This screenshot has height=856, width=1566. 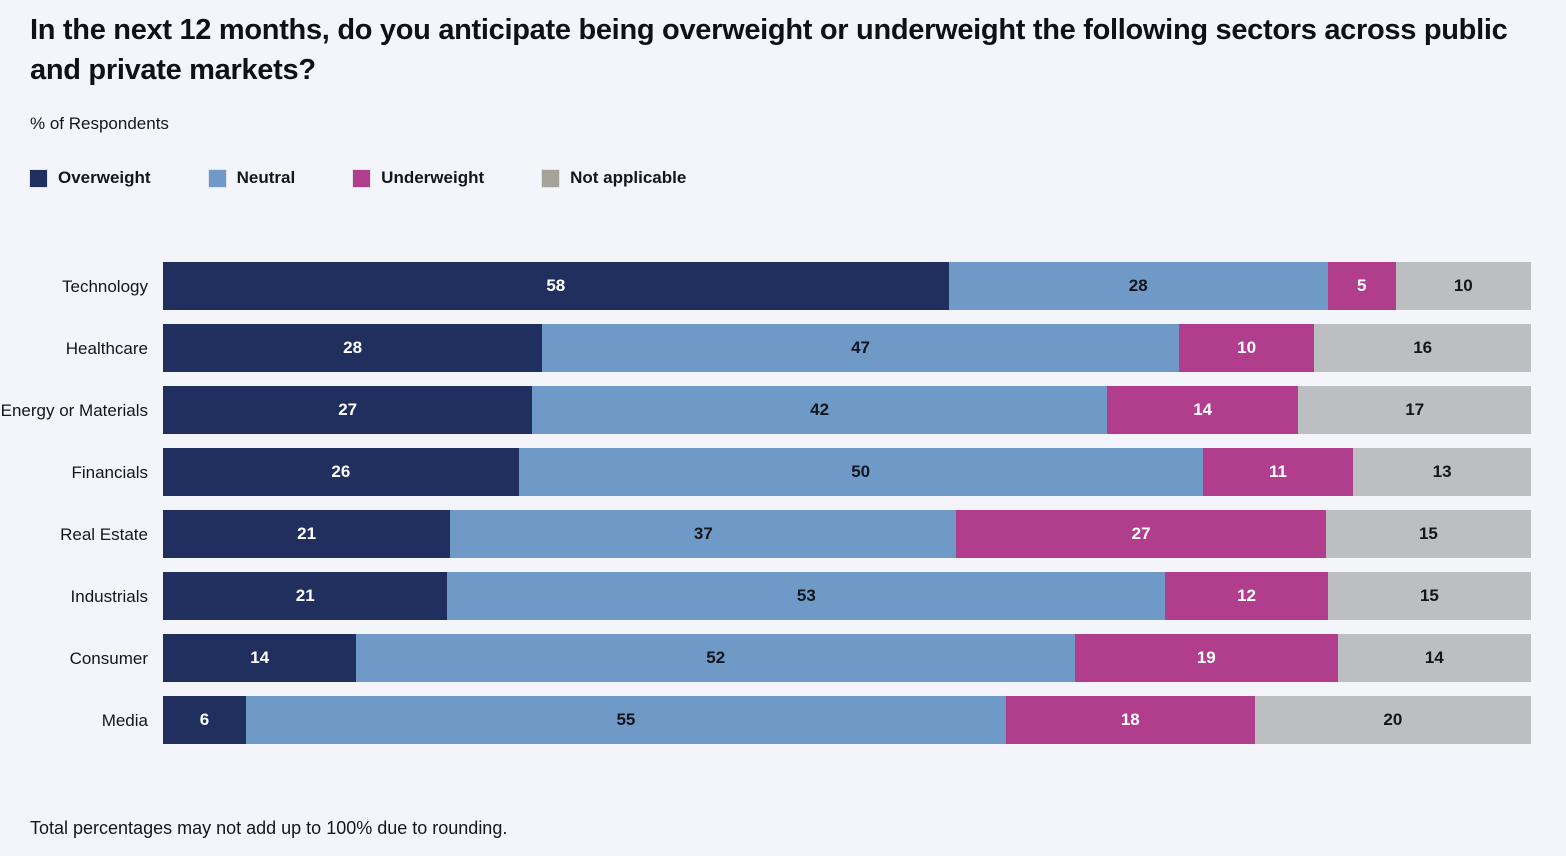 I want to click on bar-track: 14 52 19 14, so click(x=847, y=658).